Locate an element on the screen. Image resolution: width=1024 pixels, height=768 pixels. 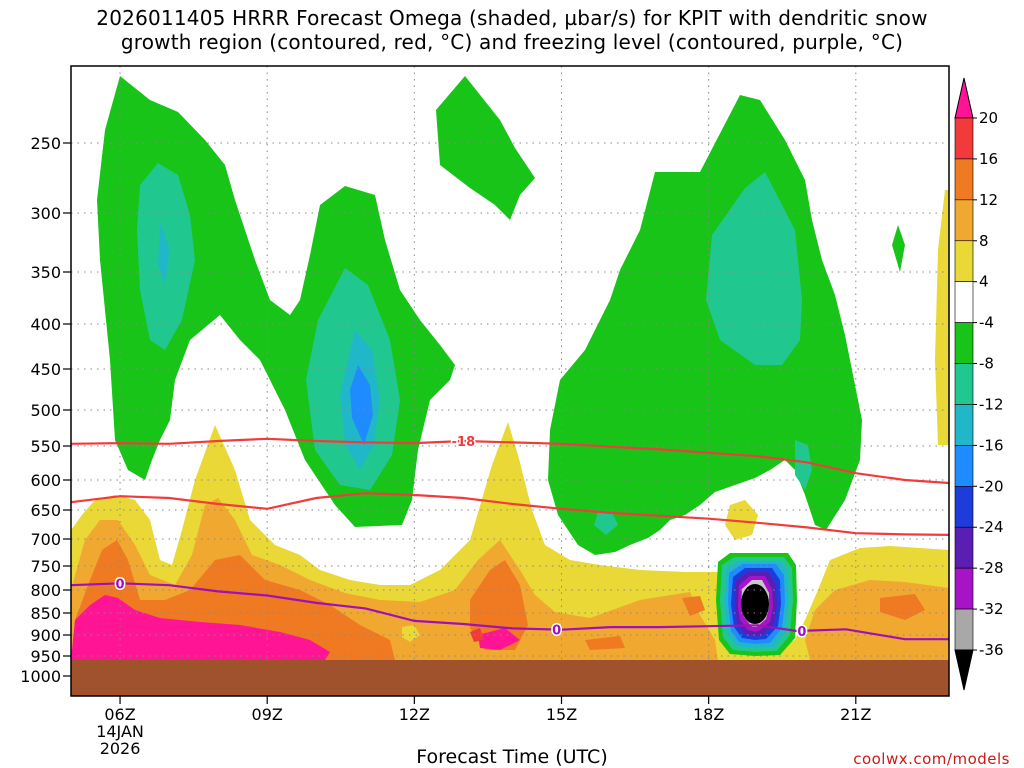
x-tick-label: 15Z is located at coordinates (561, 714).